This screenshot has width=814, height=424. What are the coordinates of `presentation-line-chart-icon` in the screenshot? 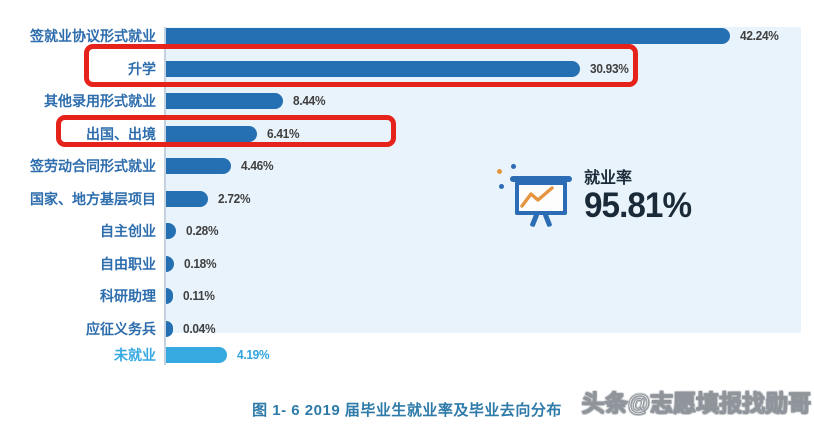 It's located at (541, 202).